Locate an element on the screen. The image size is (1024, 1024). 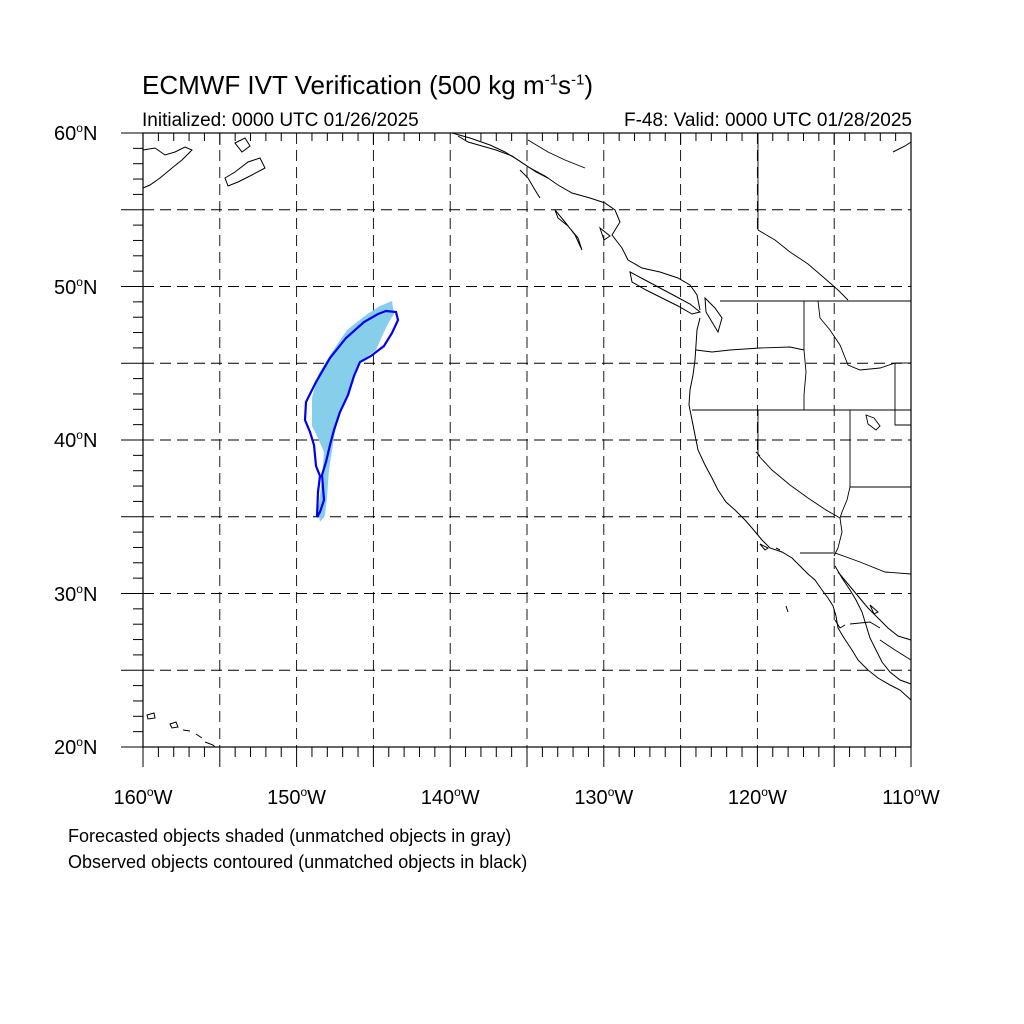
map-title: ECMWF IVT Verification (500 kg m-1s-1) is located at coordinates (367, 85).